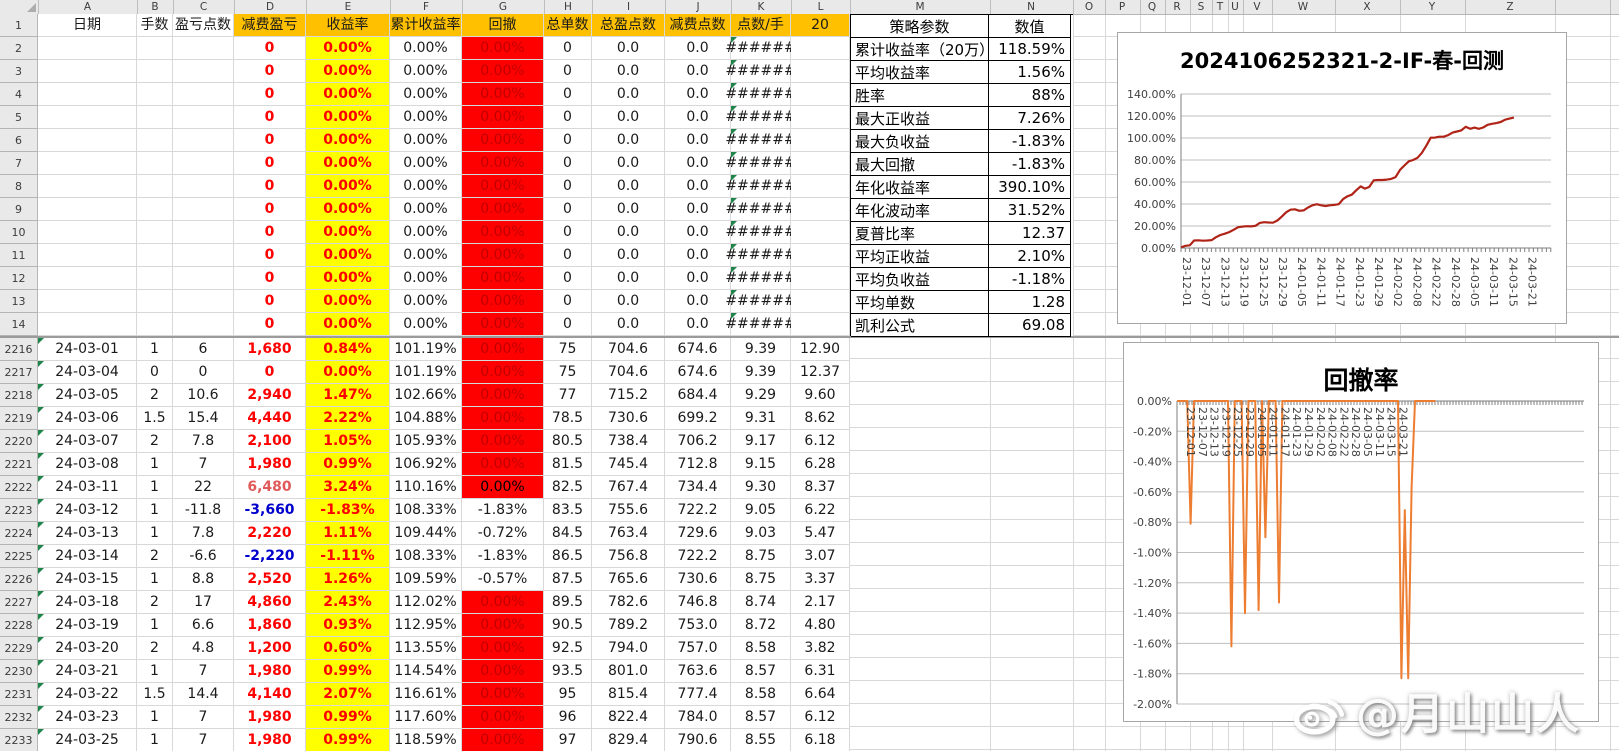  What do you see at coordinates (155, 441) in the screenshot?
I see `cell-lots: 2` at bounding box center [155, 441].